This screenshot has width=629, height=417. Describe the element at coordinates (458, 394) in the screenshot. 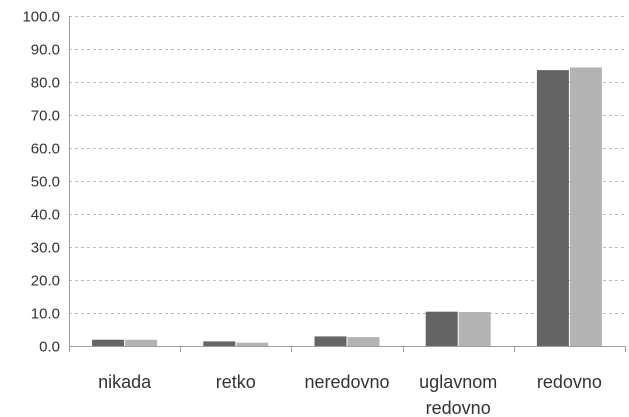

I see `x-tick-label: uglavnom redovno` at that location.